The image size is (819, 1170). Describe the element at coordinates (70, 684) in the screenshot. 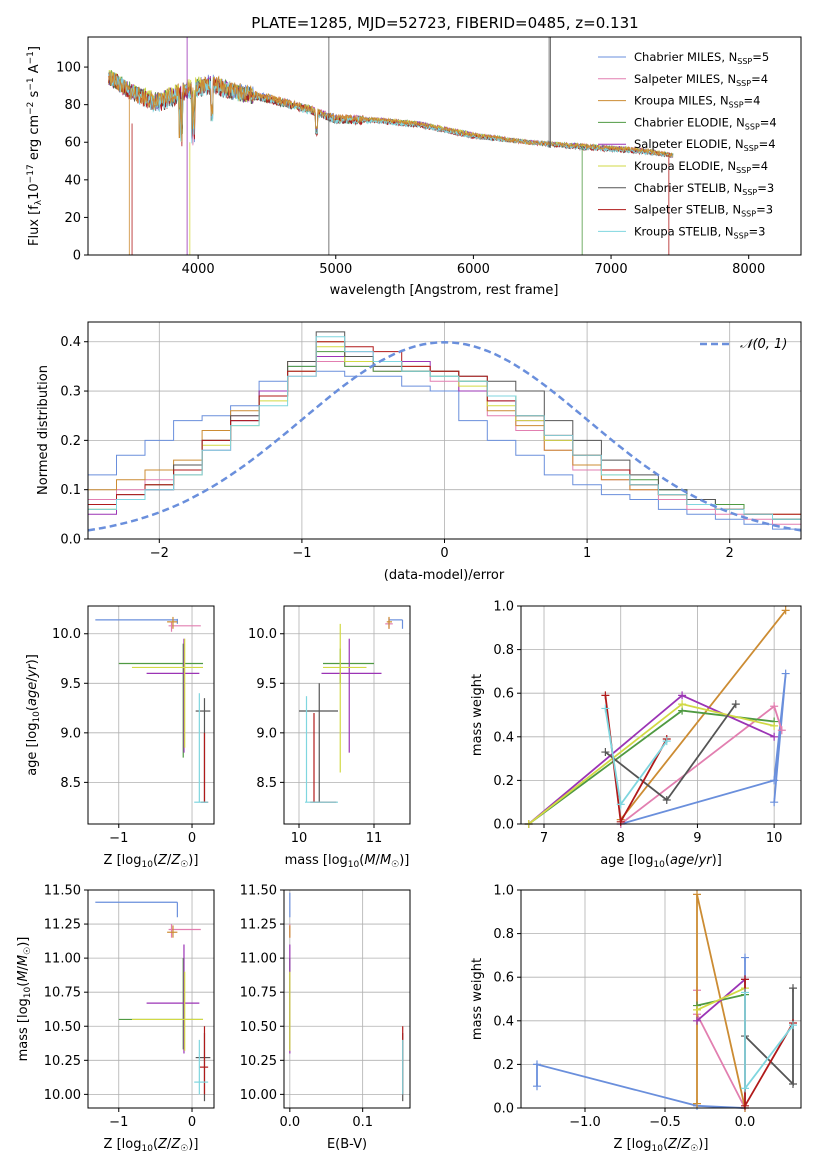

I see `age-z-y-tick-label: 9.5` at that location.